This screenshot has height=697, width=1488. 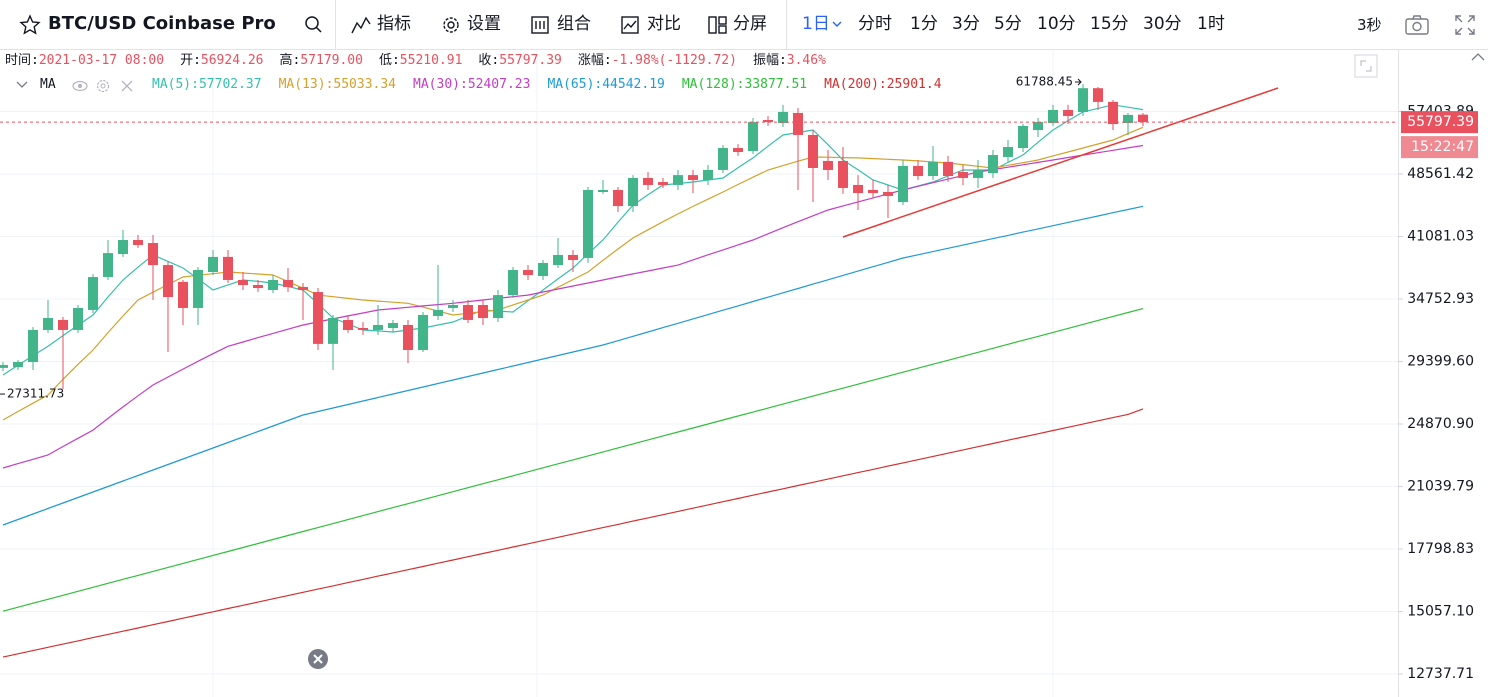 I want to click on refresh-rate: 3秒, so click(x=1369, y=25).